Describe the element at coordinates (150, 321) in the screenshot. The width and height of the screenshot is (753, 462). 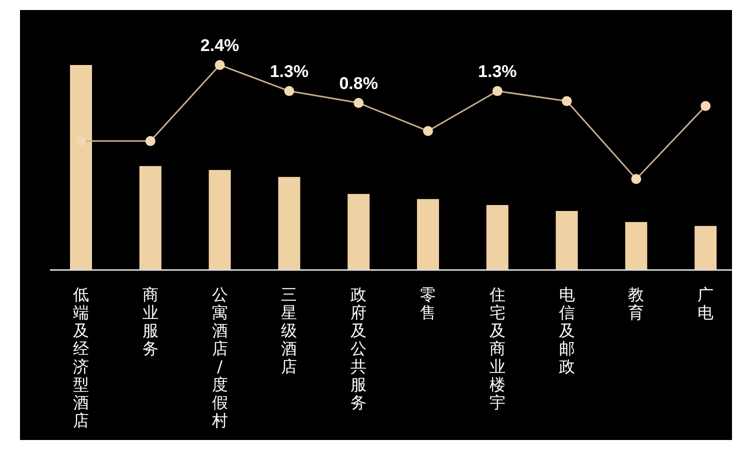
I see `category-label: 商业服务` at that location.